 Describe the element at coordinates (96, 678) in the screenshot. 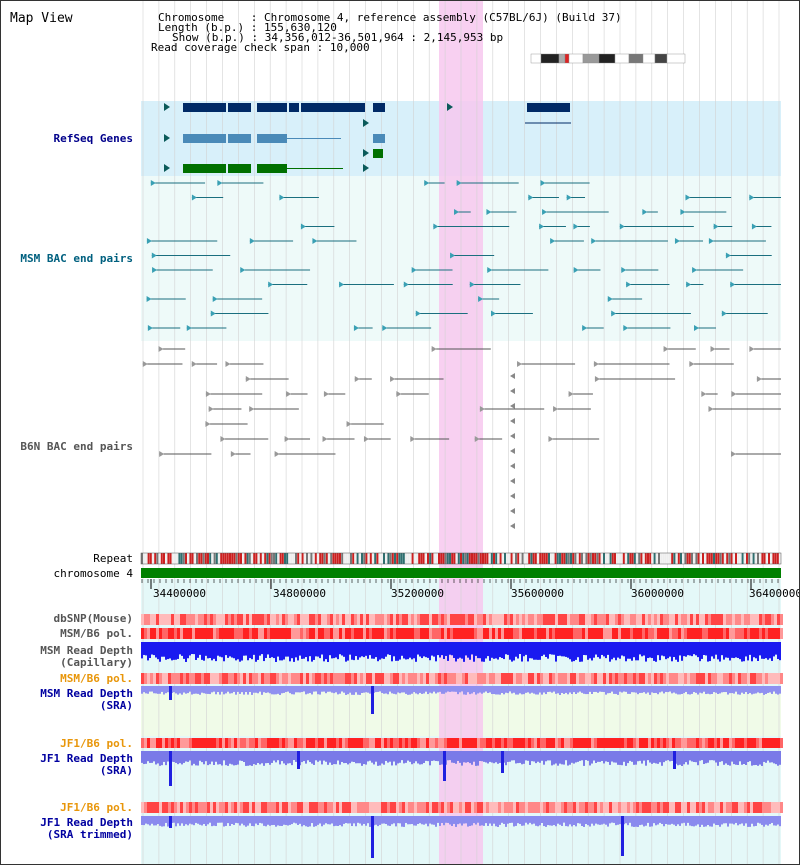

I see `track-label-msm-b6-pol-2: MSM/B6 pol.` at that location.